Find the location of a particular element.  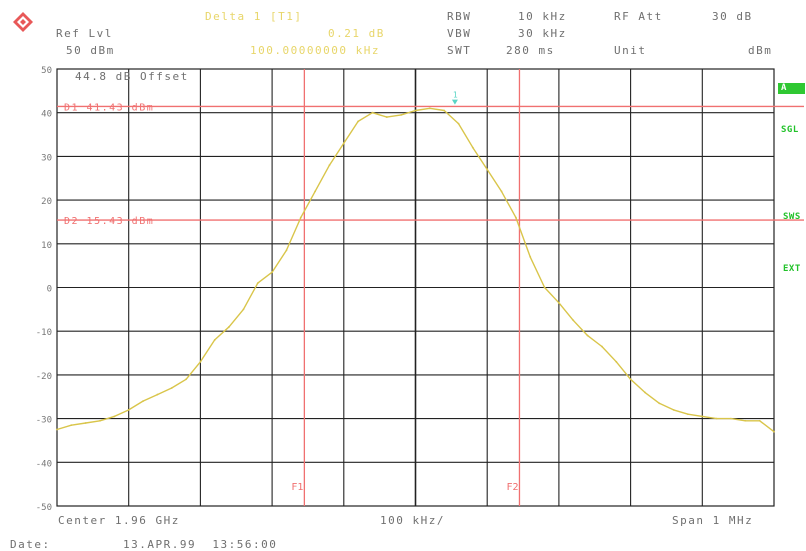

rbw-label: RBW is located at coordinates (459, 16).